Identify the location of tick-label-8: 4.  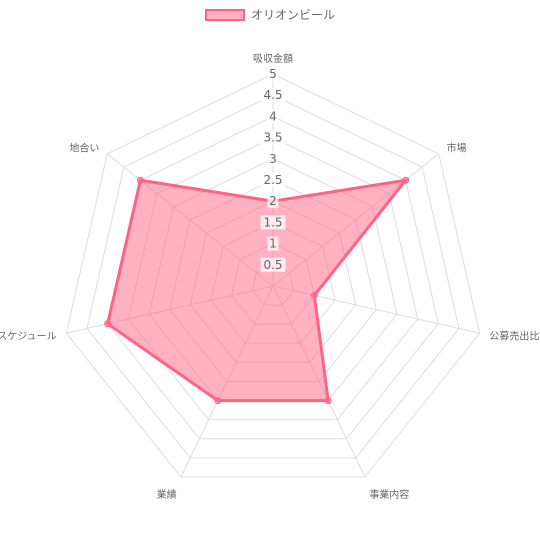
(273, 116).